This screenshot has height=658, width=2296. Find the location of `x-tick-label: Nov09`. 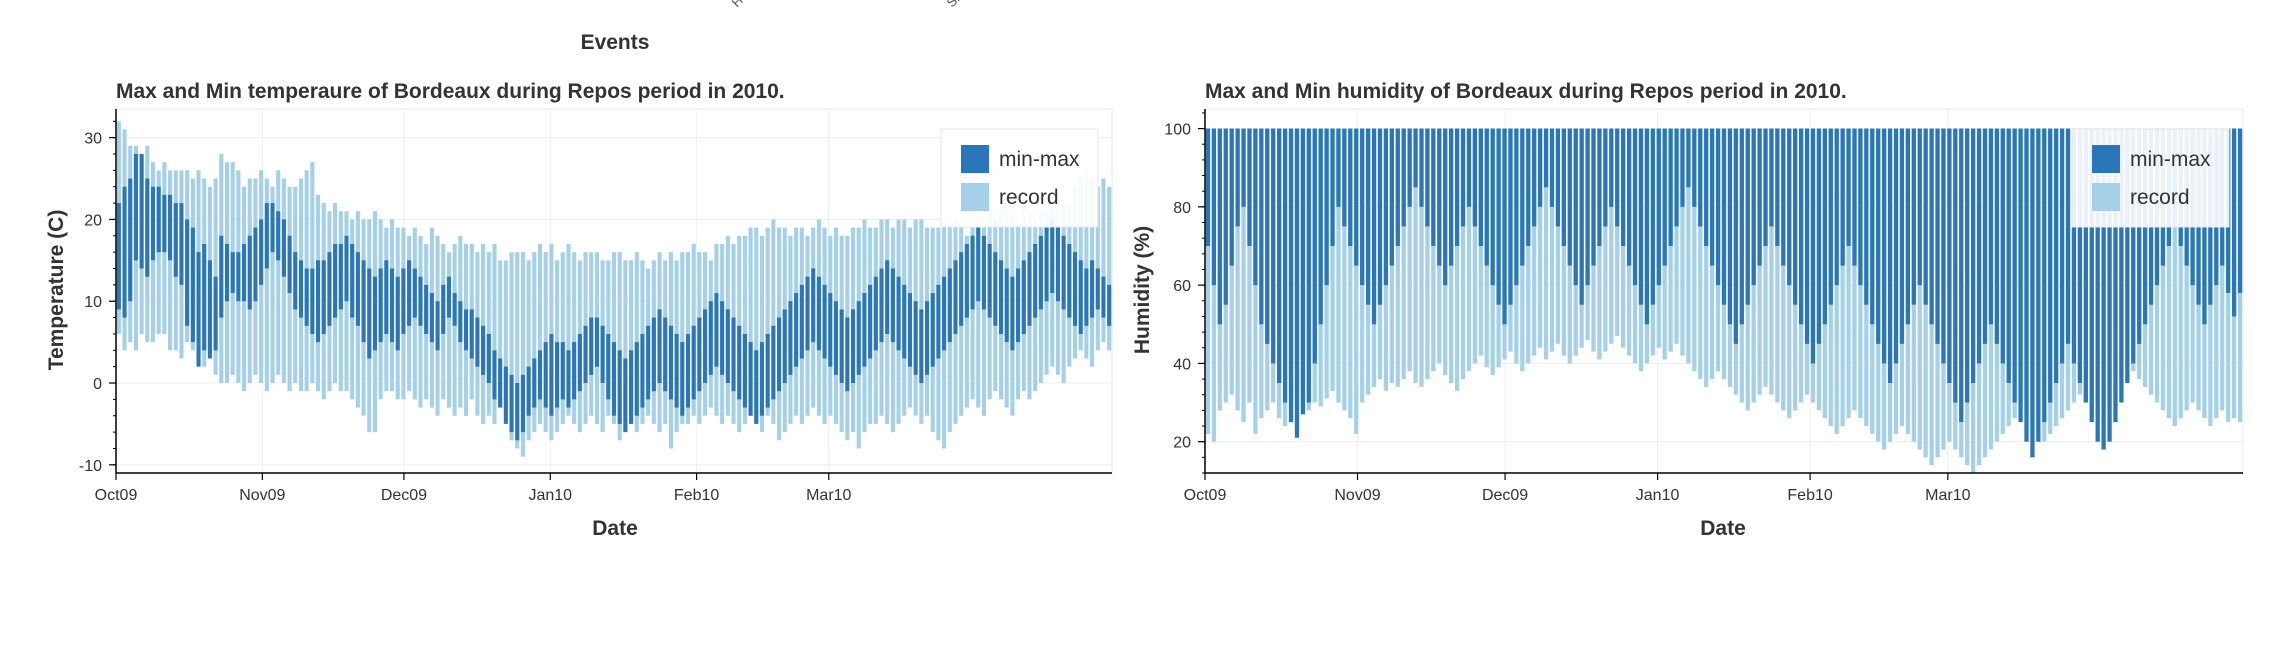

x-tick-label: Nov09 is located at coordinates (1357, 495).